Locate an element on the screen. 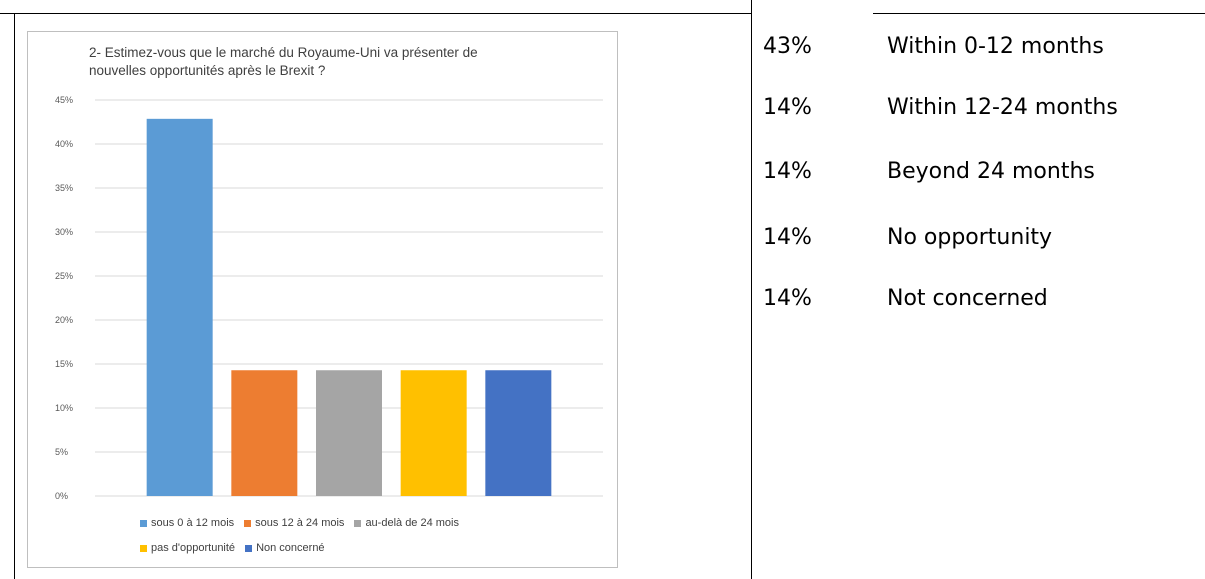  legend-label-3: pas d'opportunité is located at coordinates (193, 548).